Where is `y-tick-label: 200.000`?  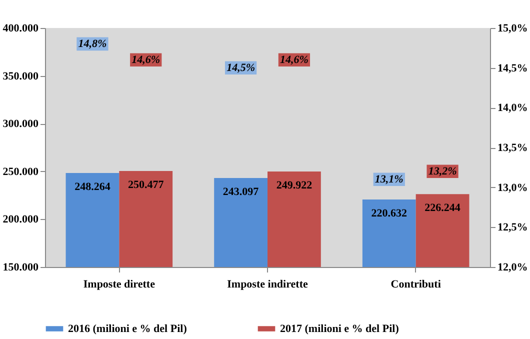
y-tick-label: 200.000 is located at coordinates (20, 220).